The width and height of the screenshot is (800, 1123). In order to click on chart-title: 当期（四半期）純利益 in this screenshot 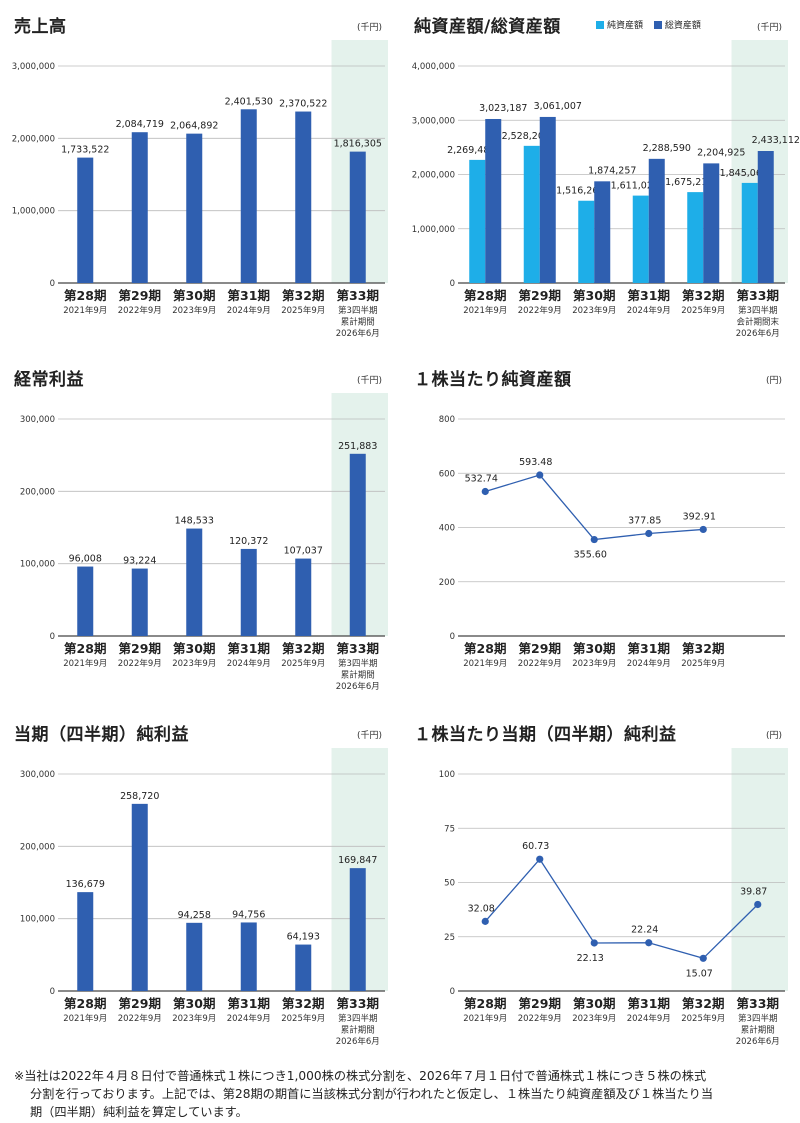, I will do `click(101, 735)`.